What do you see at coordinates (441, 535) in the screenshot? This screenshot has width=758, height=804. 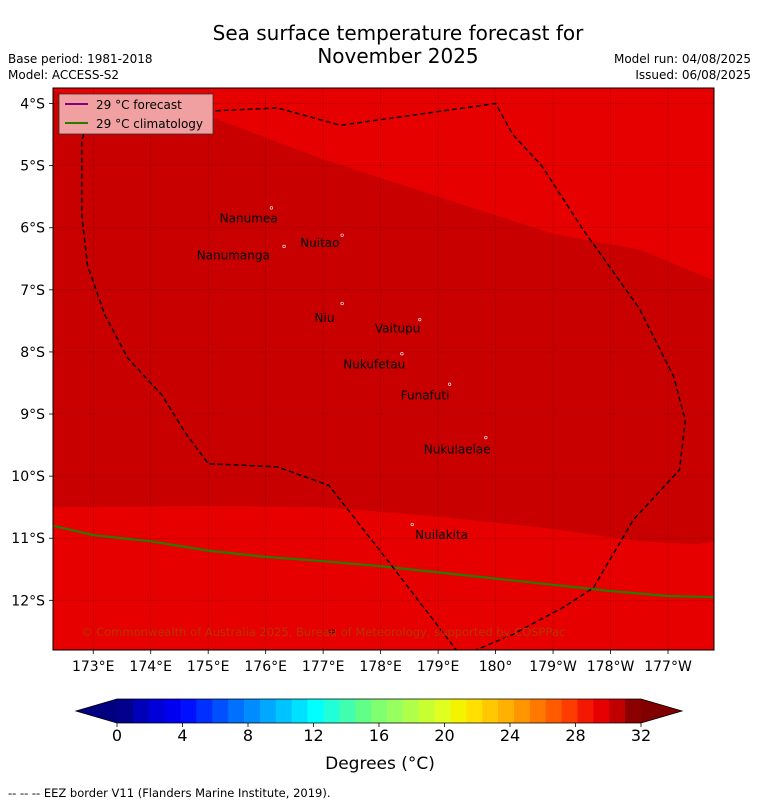 I see `island-label: Nuilakita` at bounding box center [441, 535].